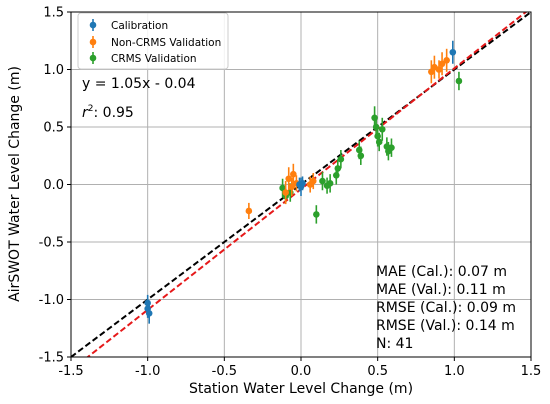 This screenshot has height=404, width=550. I want to click on y-axis-label: AirSWOT Water Level Change (m), so click(15, 184).